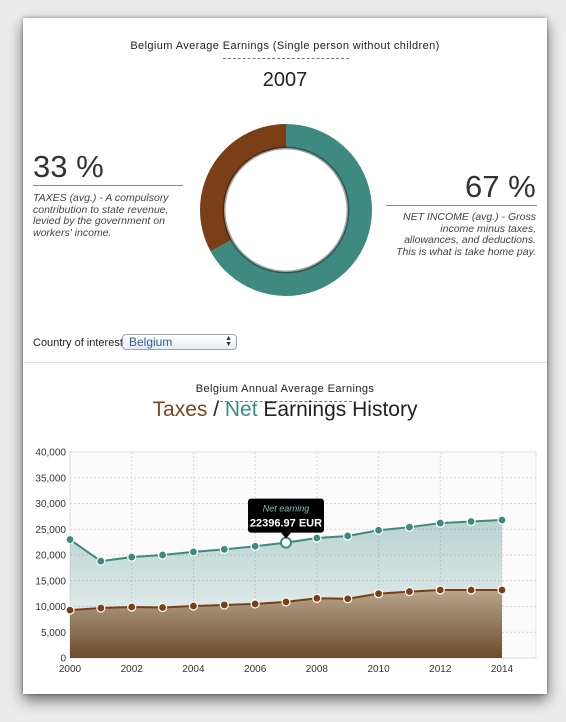 This screenshot has width=566, height=722. What do you see at coordinates (79, 343) in the screenshot?
I see `country-label: Country of interest:` at bounding box center [79, 343].